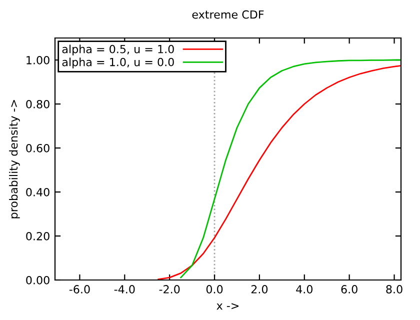 The width and height of the screenshot is (420, 320). Describe the element at coordinates (118, 63) in the screenshot. I see `legend-label: alpha = 1.0, u = 0.0` at that location.